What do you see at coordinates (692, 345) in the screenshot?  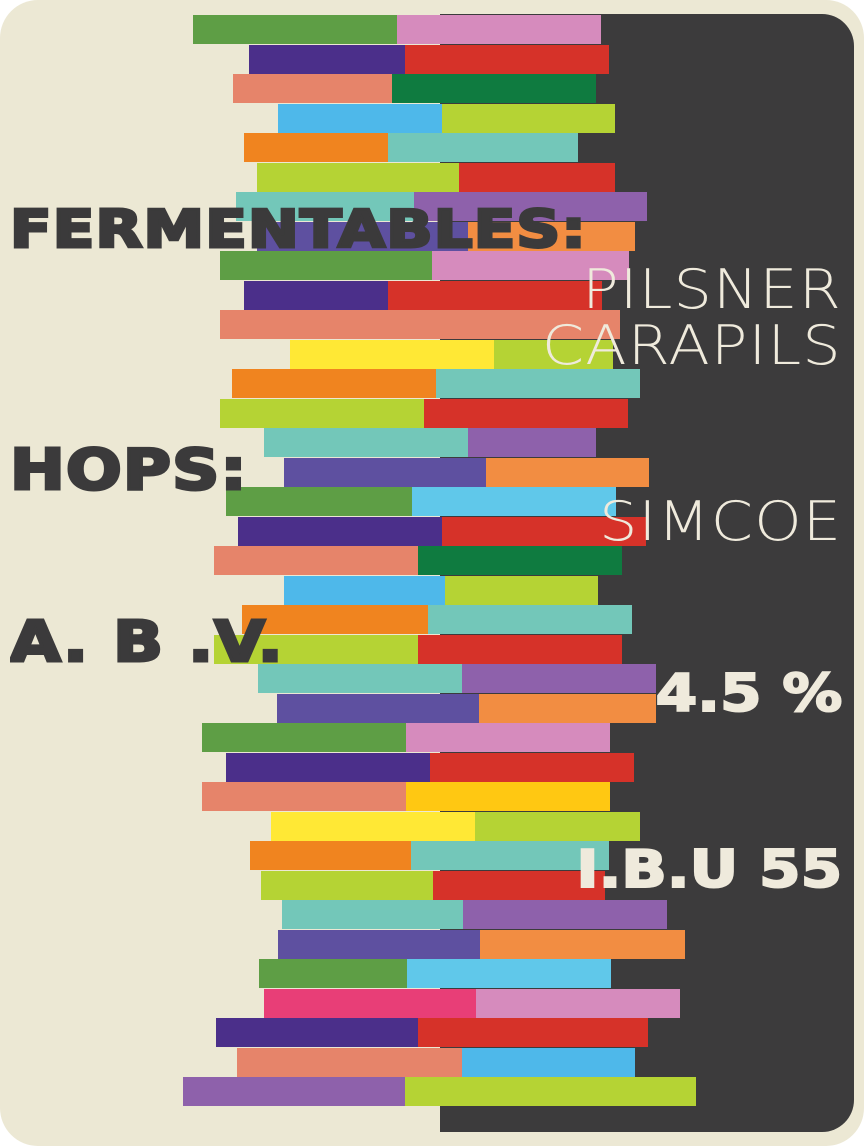 I see `fermentable-item: CARAPILS` at bounding box center [692, 345].